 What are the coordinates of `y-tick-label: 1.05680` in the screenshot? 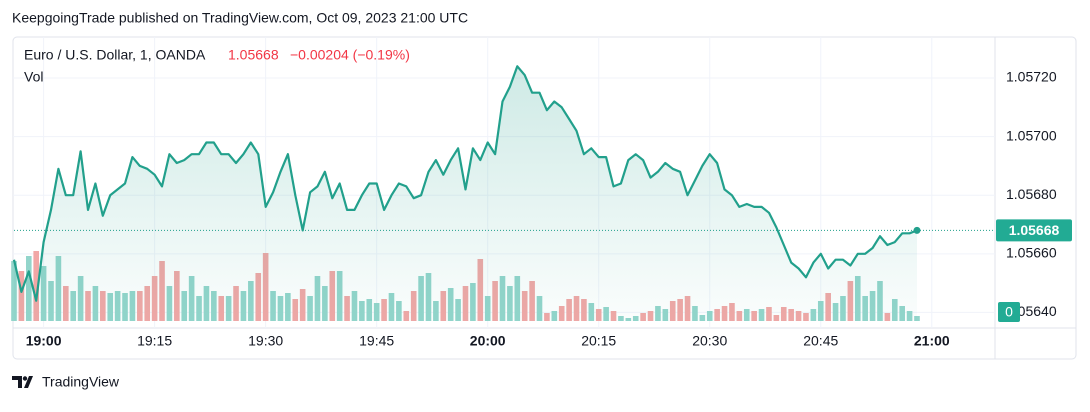 It's located at (1031, 194).